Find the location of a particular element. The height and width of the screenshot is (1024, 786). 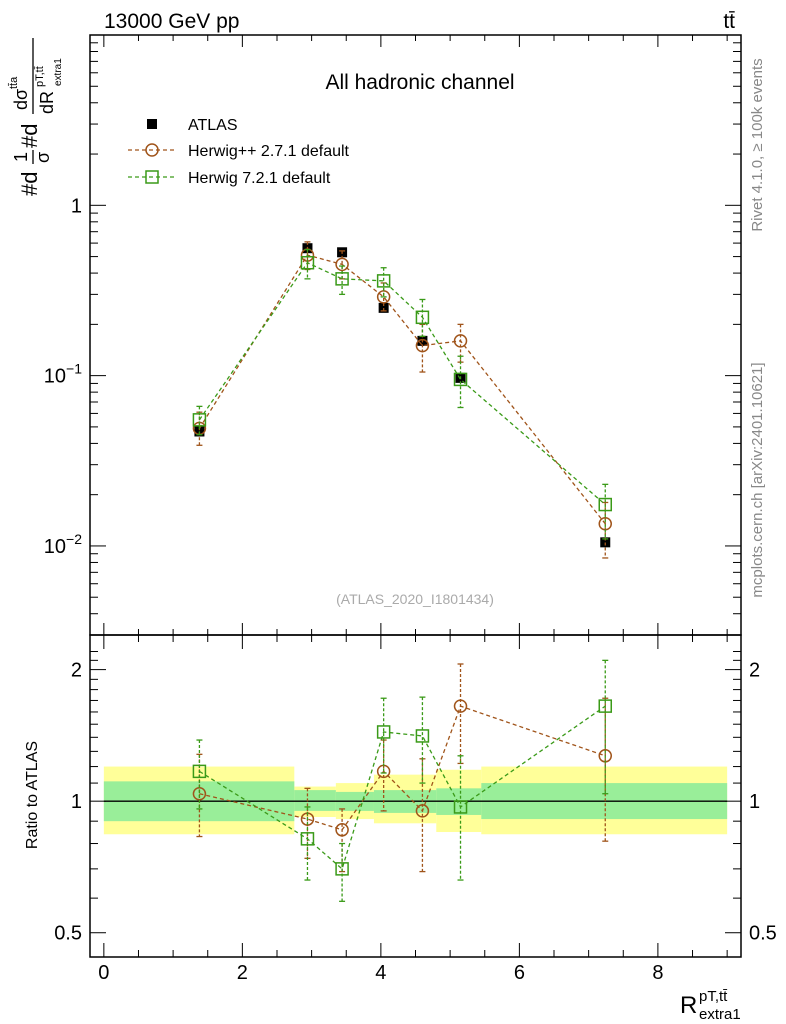

chart-title: All hadronic channel is located at coordinates (419, 82).